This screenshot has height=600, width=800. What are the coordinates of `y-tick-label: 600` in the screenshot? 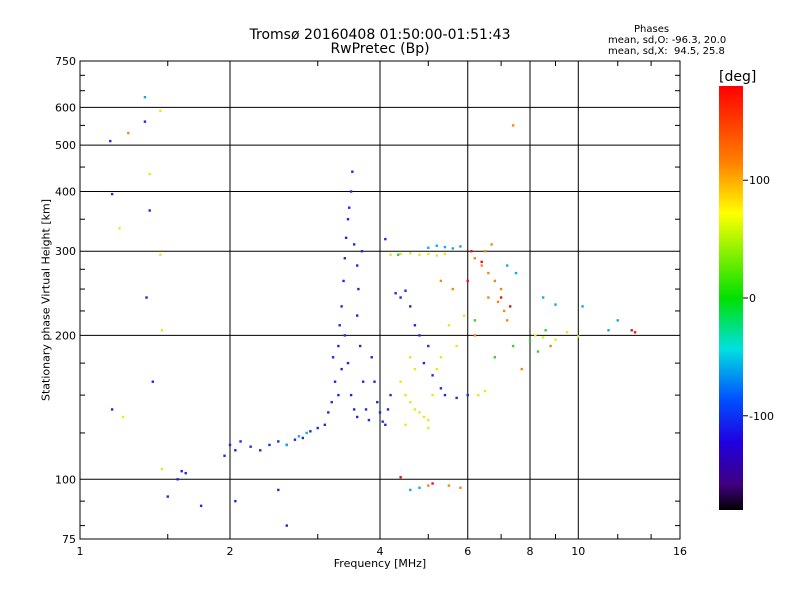 It's located at (65, 107).